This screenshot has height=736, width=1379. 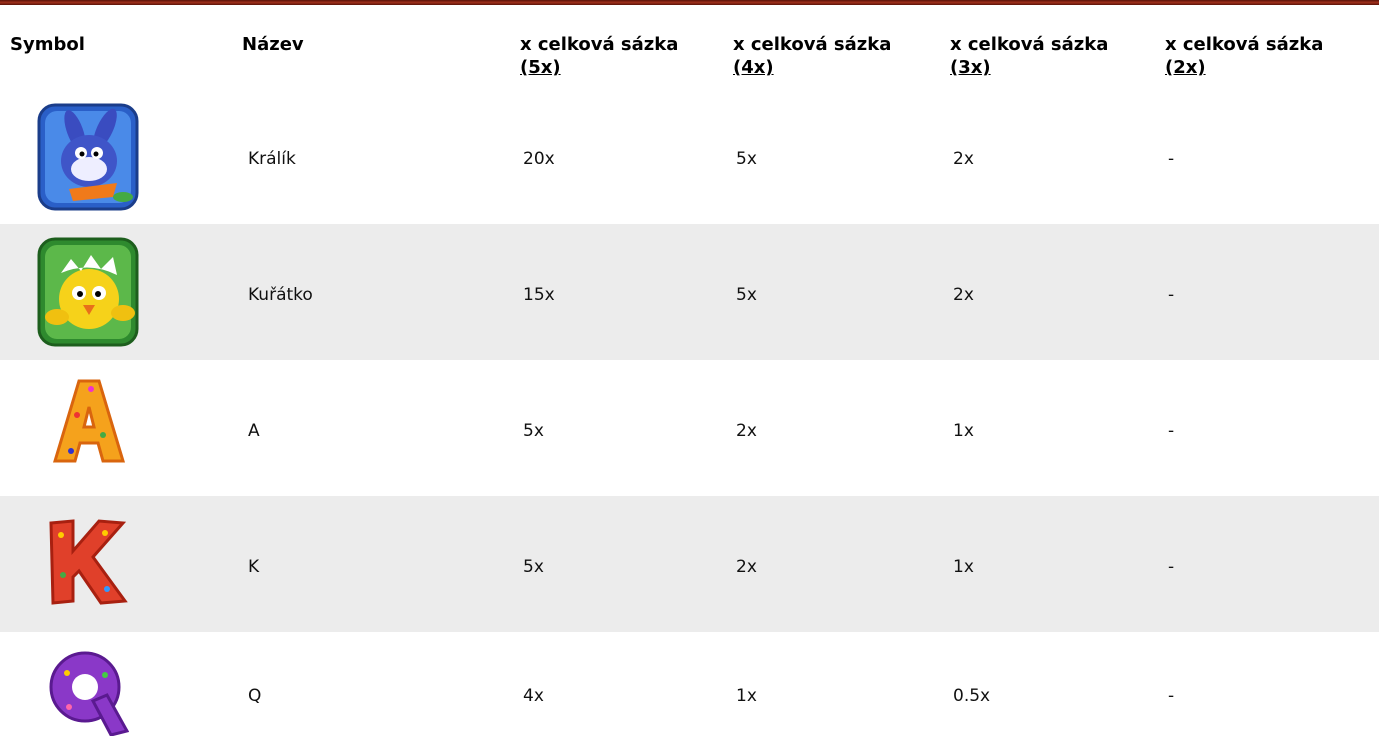 I want to click on payout-cell: 20x, so click(x=539, y=159).